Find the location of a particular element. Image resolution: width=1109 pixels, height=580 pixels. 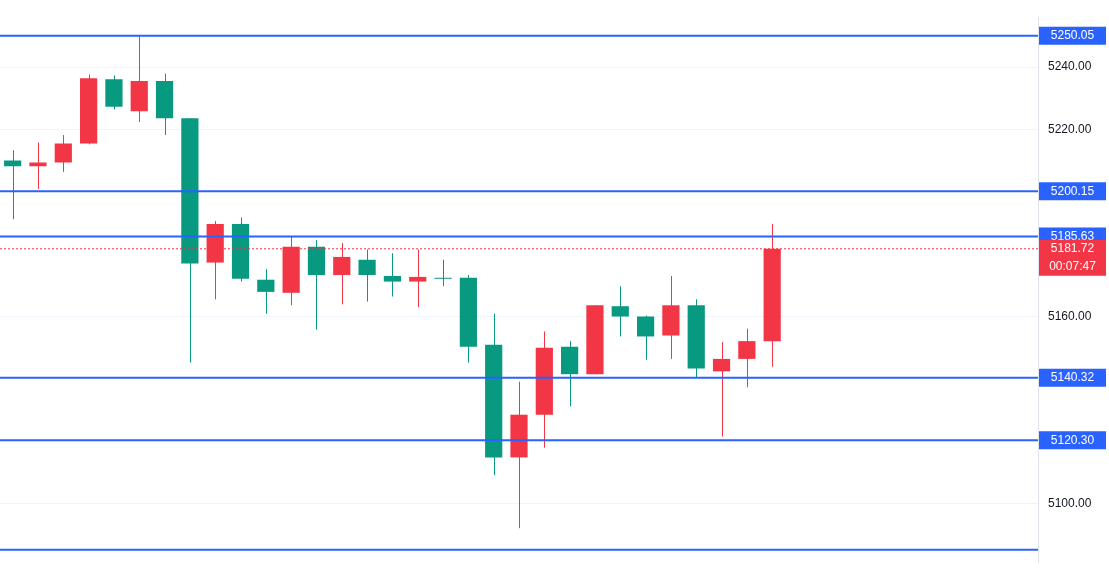

y-tick-label: 5220.00 is located at coordinates (1070, 128).